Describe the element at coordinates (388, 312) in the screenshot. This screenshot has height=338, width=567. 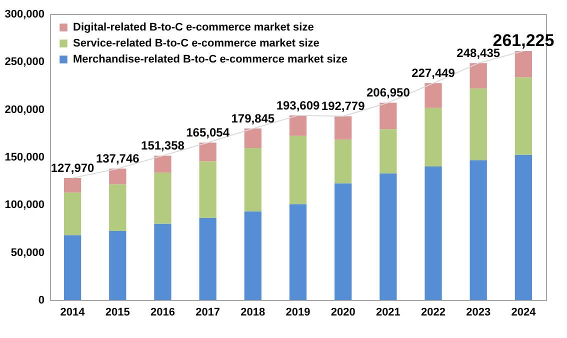
I see `x-tick-label: 2021` at that location.